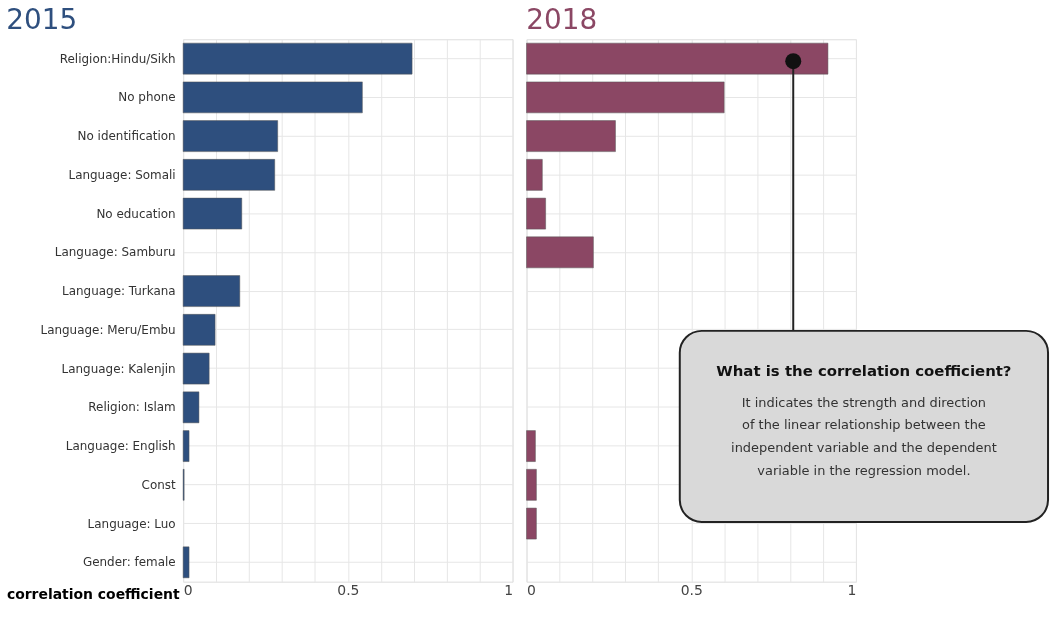 This screenshot has width=1055, height=620. I want to click on annotation: What is the correlation coefficient?, so click(864, 370).